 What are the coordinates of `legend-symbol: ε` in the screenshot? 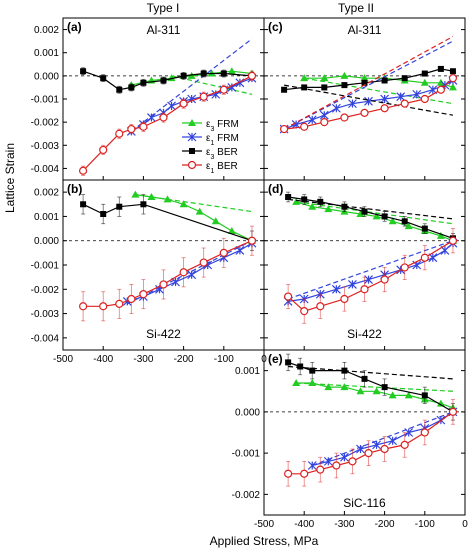 It's located at (208, 166).